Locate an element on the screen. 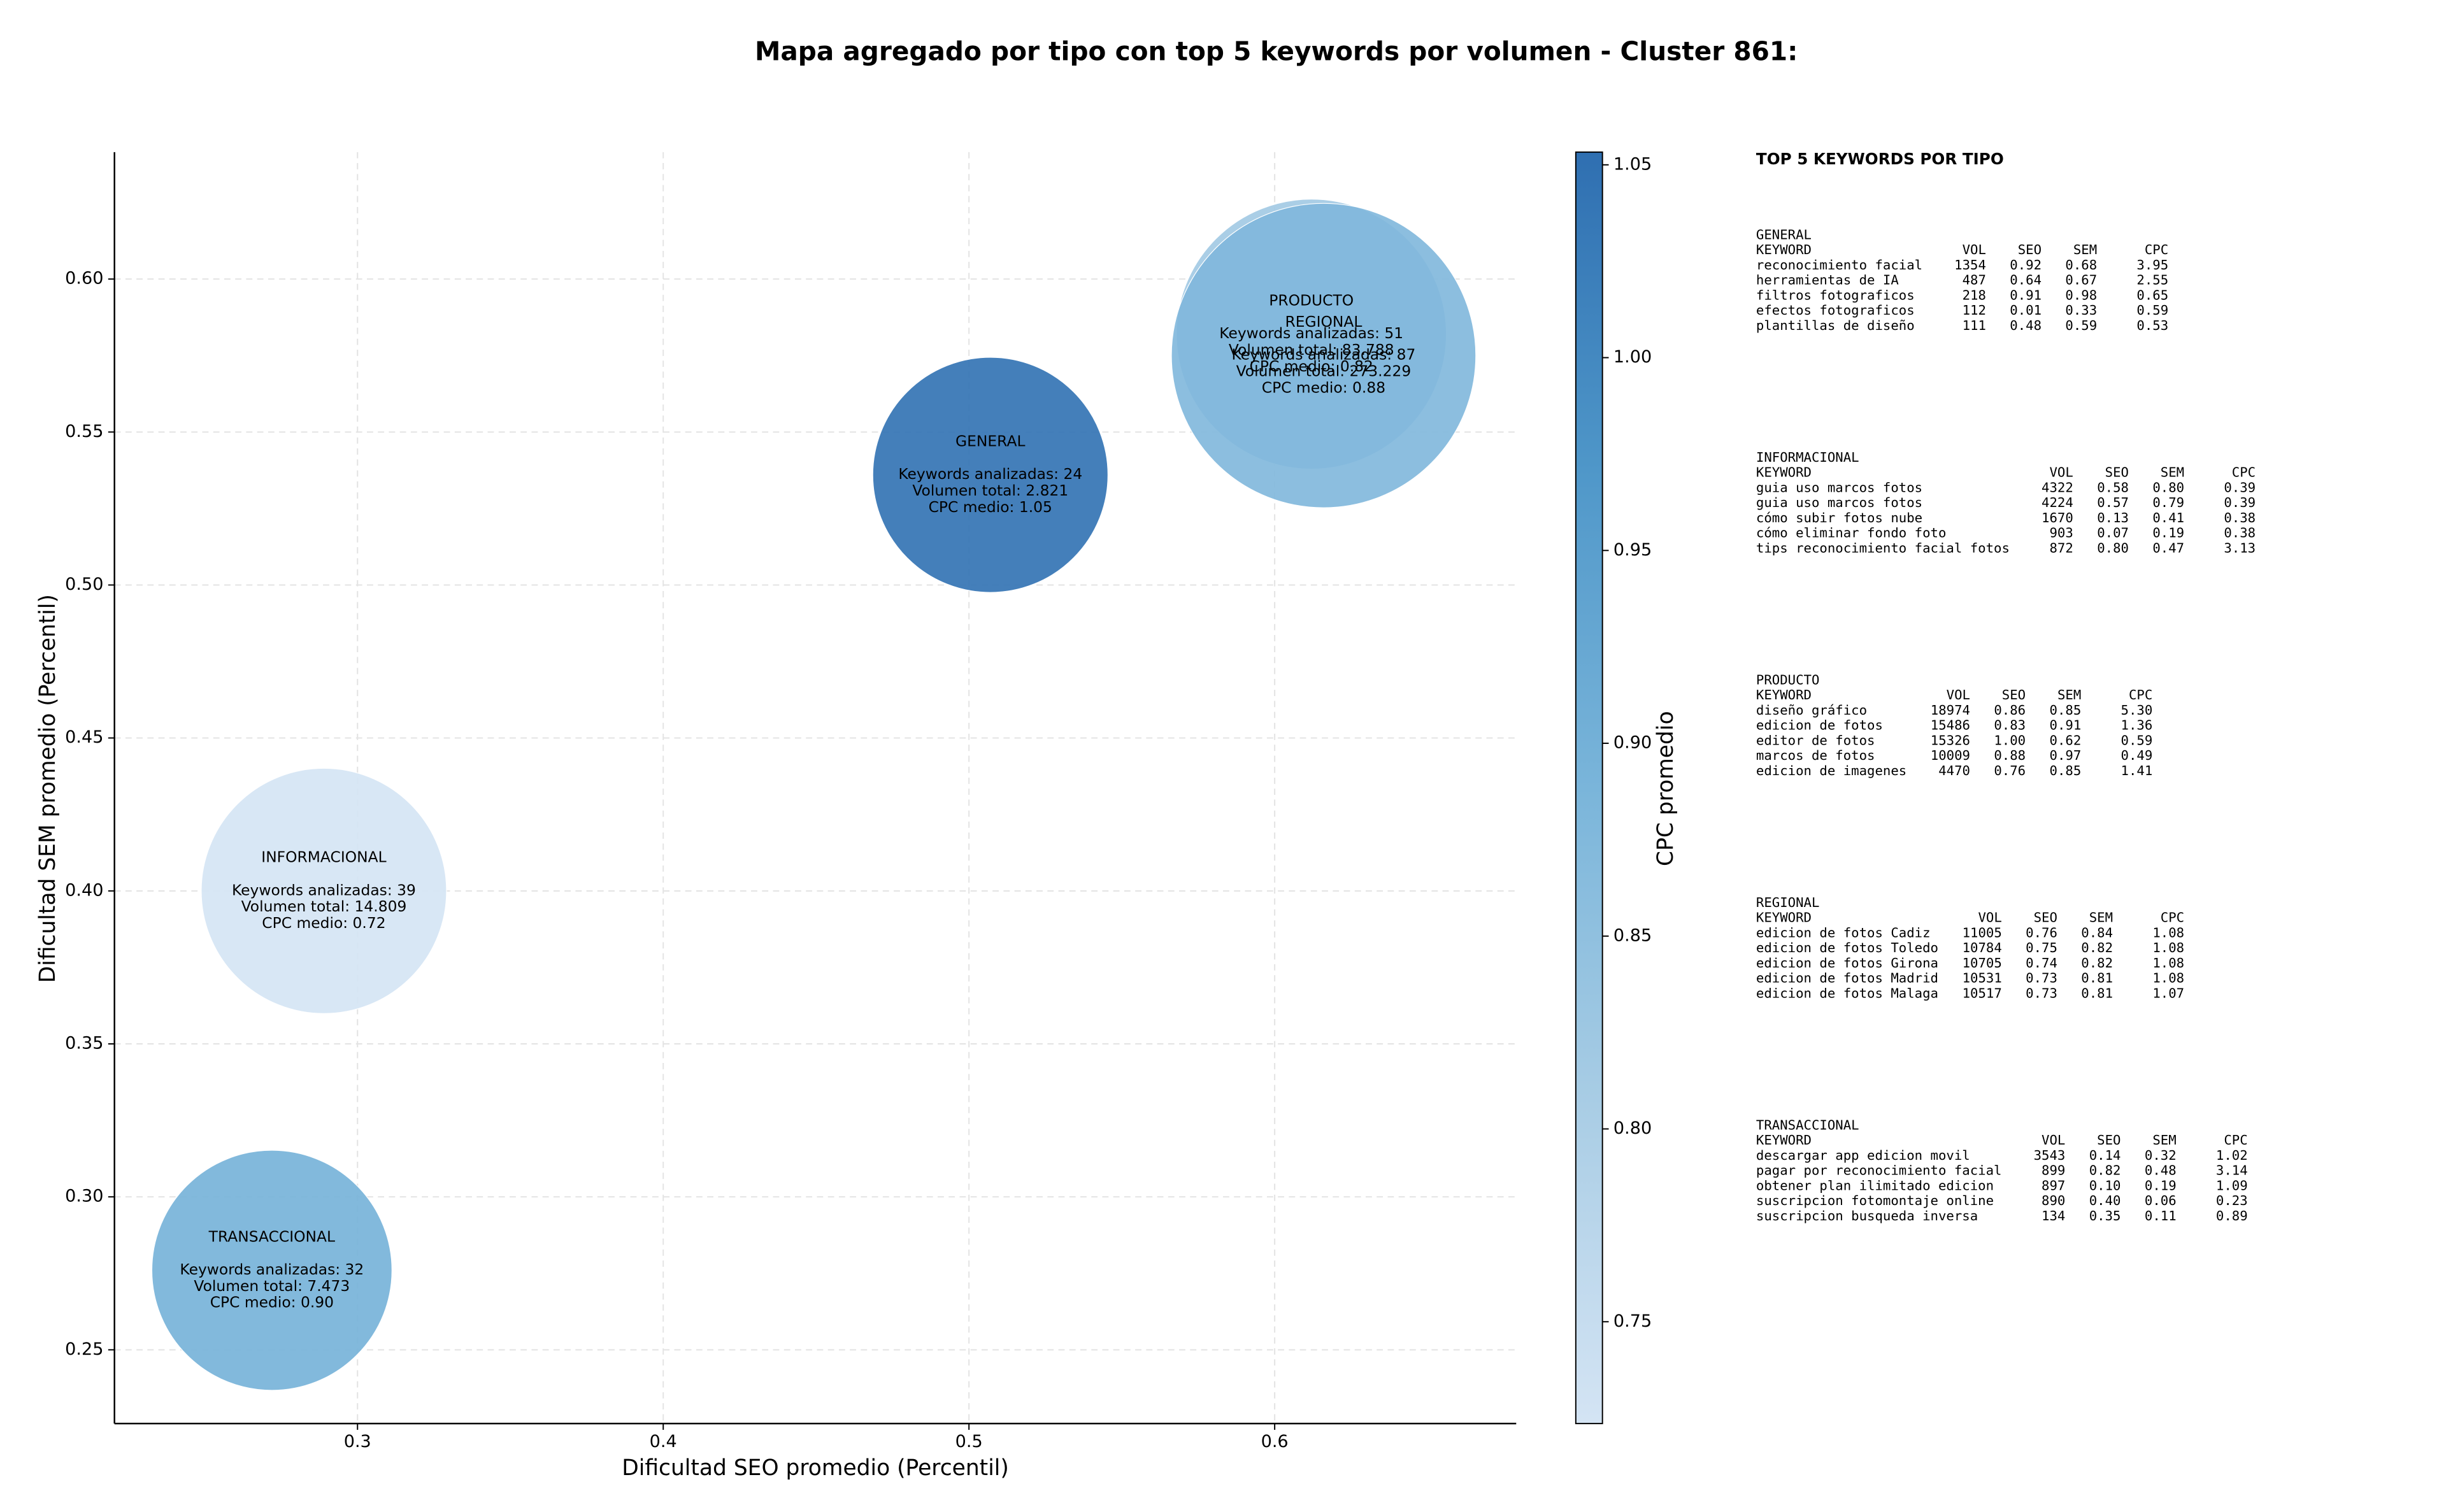 Image resolution: width=2446 pixels, height=1512 pixels. bubble-annotation: CPC medio: 1.05 is located at coordinates (990, 507).